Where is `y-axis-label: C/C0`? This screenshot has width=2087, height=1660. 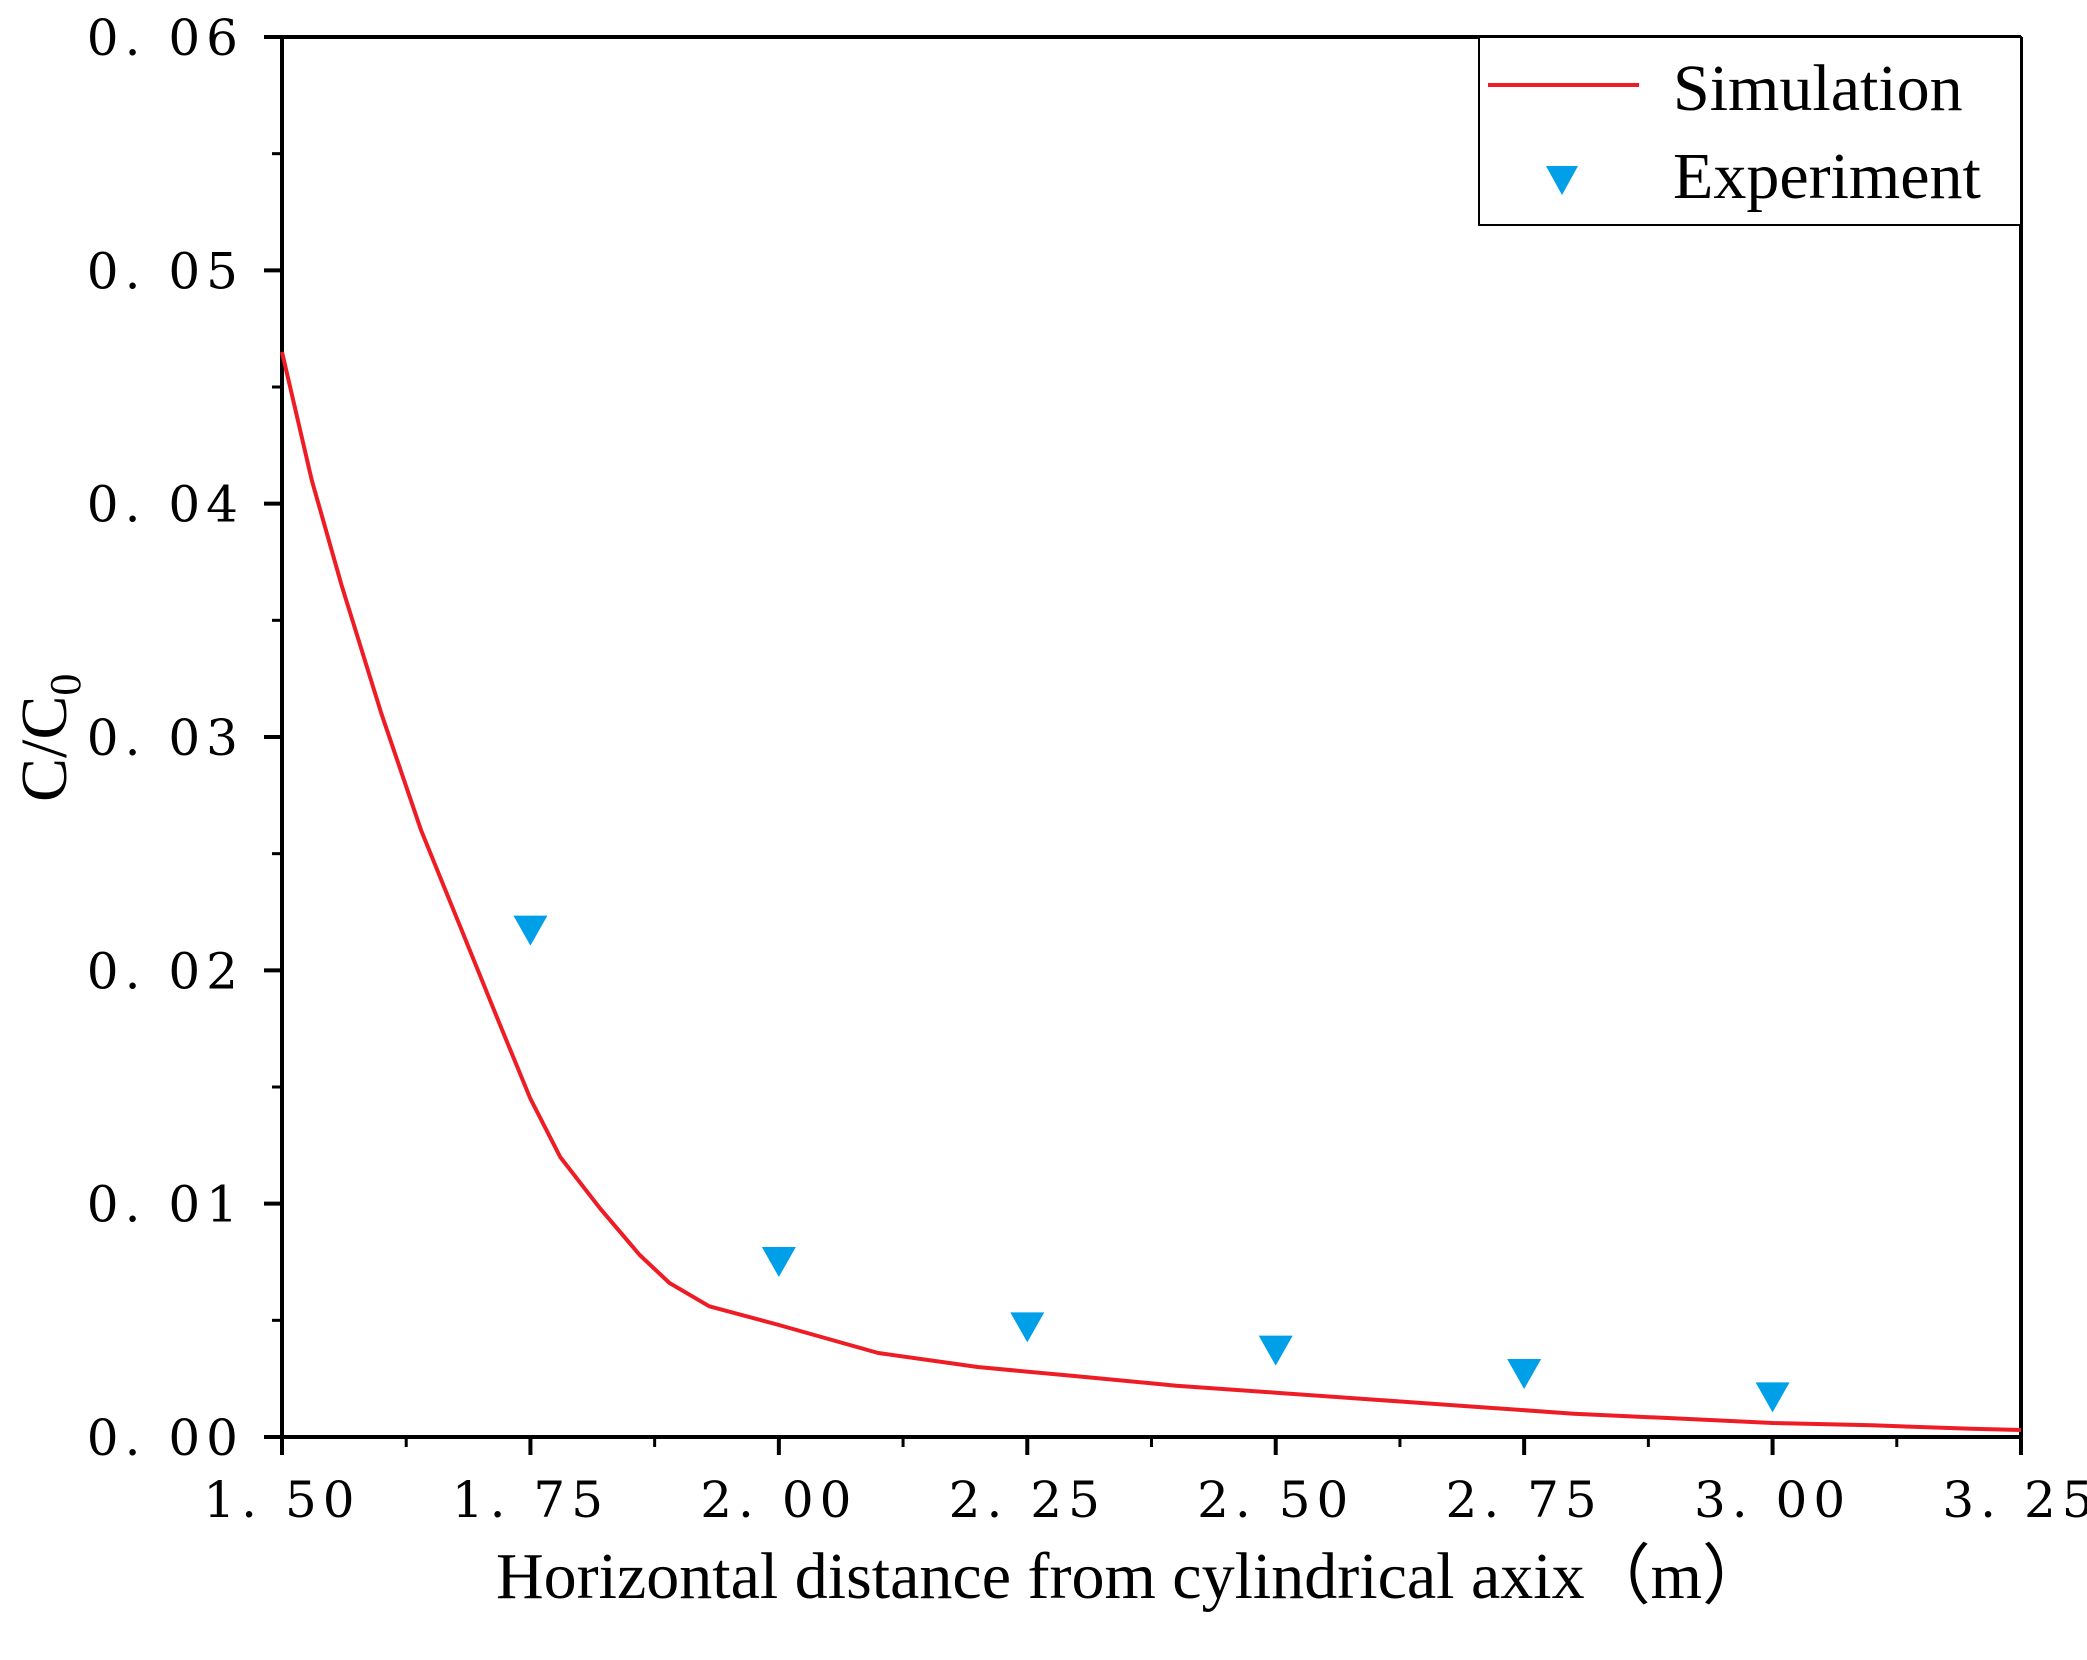 y-axis-label: C/C0 is located at coordinates (49, 738).